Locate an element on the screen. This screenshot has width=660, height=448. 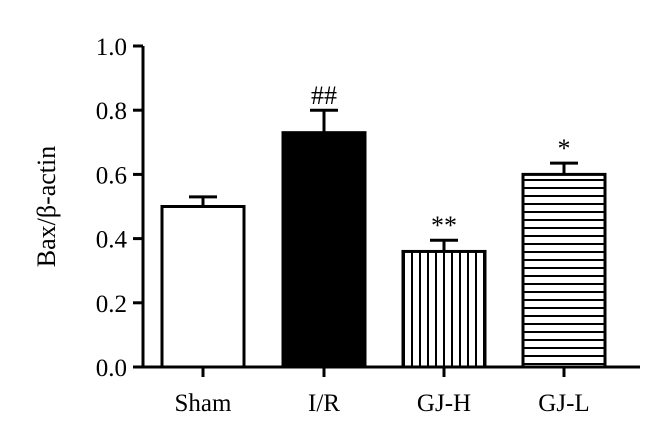
bar-gj-l is located at coordinates (564, 270).